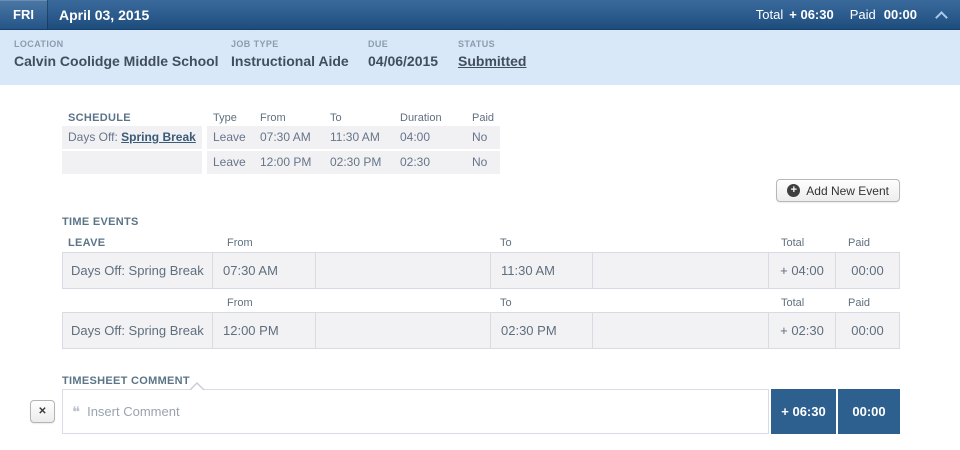 The height and width of the screenshot is (450, 960). I want to click on add-new-event-button: + Add New Event, so click(838, 190).